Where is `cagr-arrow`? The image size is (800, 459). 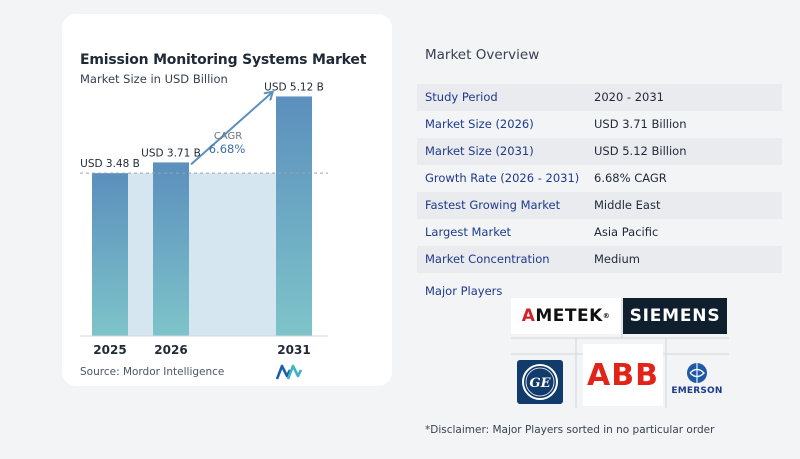
cagr-arrow is located at coordinates (231, 129).